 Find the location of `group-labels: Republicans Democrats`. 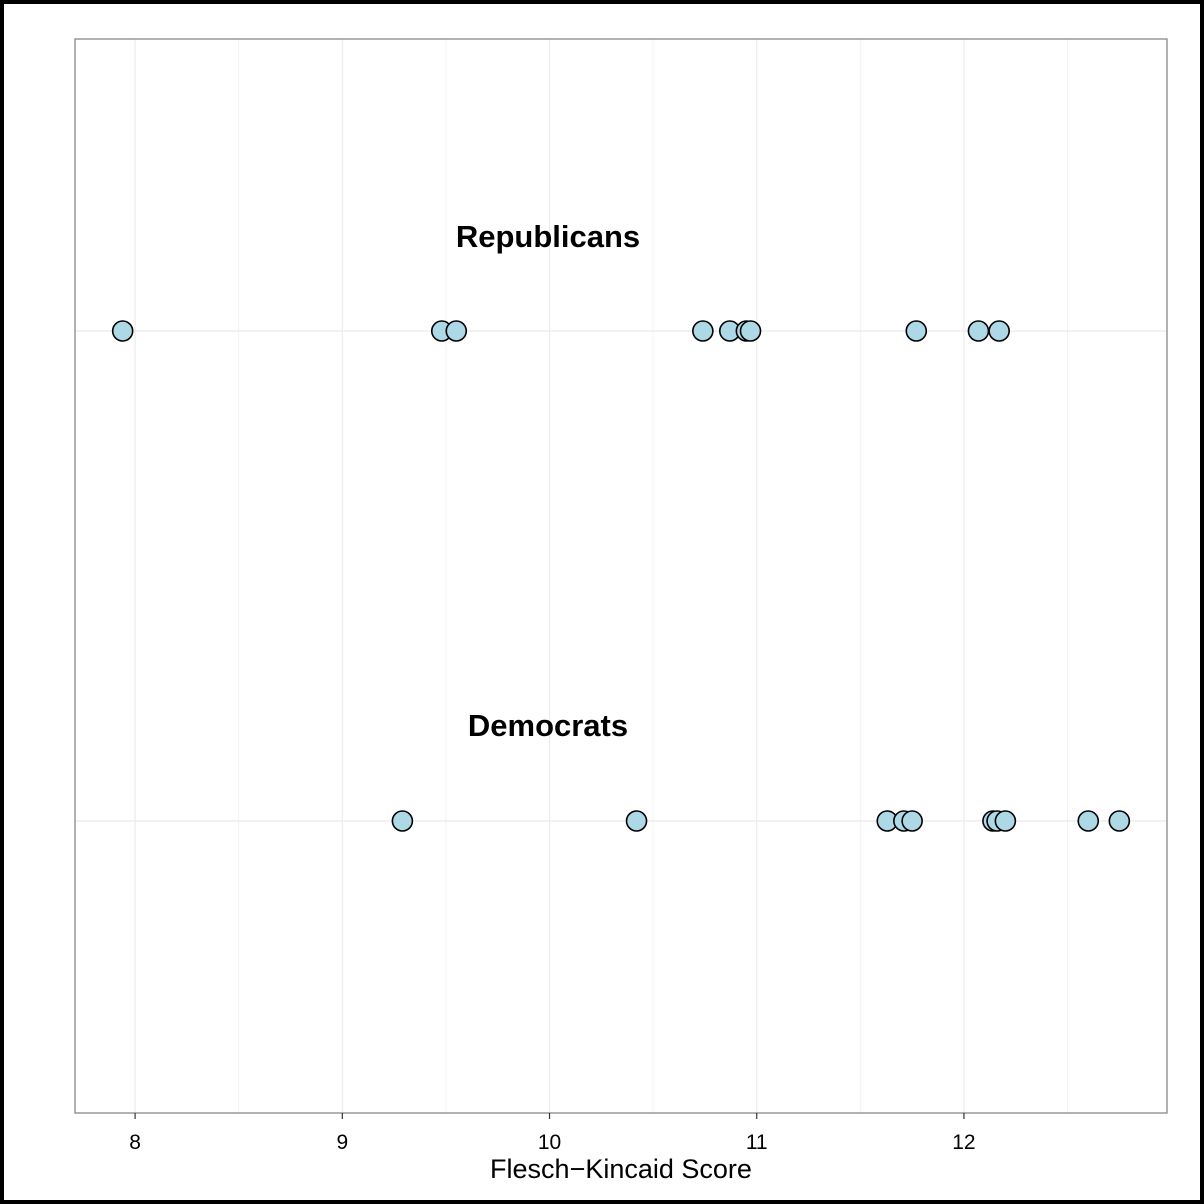

group-labels: Republicans Democrats is located at coordinates (548, 481).